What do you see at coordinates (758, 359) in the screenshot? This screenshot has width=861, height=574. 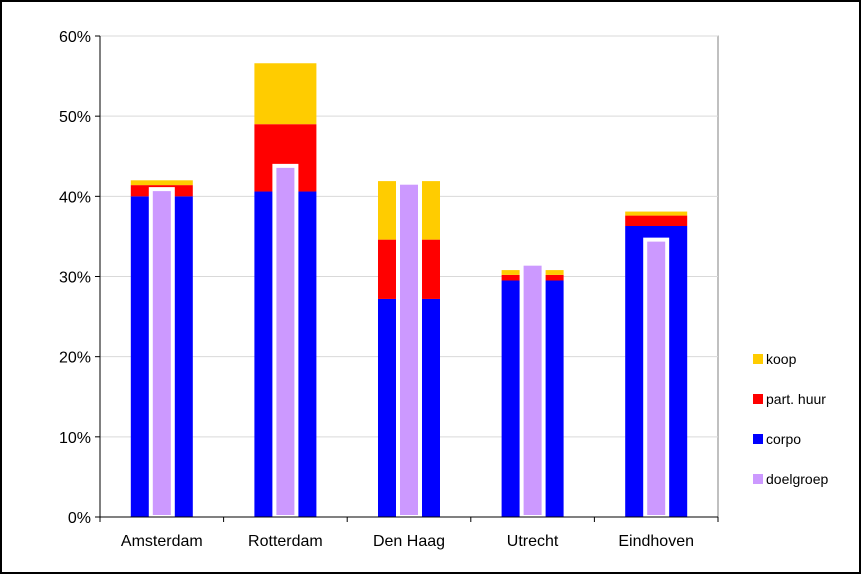 I see `legend-swatch-koop` at bounding box center [758, 359].